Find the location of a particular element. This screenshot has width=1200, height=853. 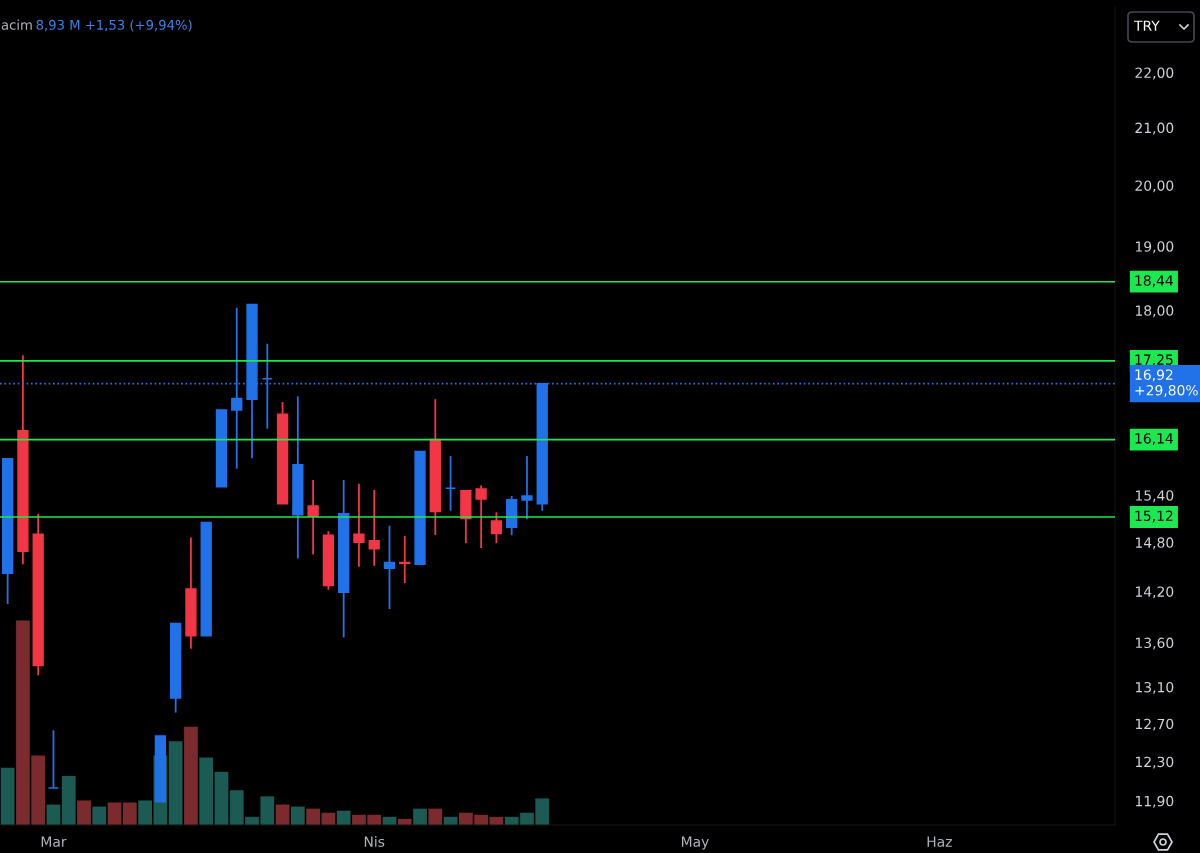

y-tick-label: 18,00 is located at coordinates (1154, 311).